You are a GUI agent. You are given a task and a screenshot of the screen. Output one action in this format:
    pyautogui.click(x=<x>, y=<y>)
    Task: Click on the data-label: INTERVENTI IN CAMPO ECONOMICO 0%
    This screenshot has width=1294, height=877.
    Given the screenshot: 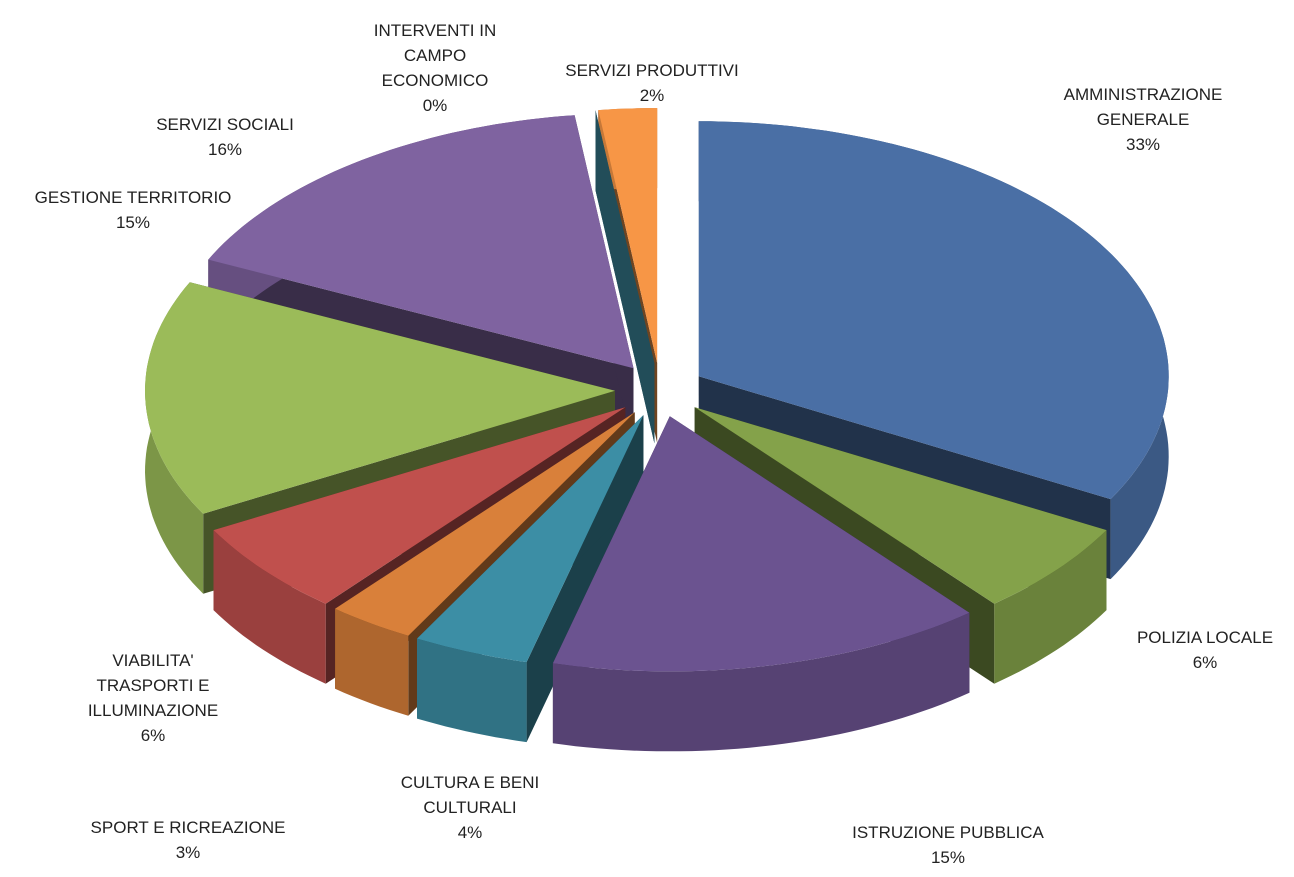 What is the action you would take?
    pyautogui.click(x=435, y=68)
    